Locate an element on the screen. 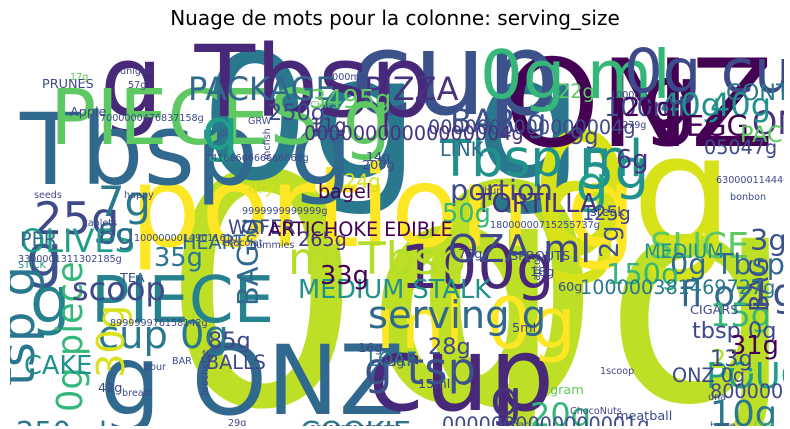 This screenshot has width=790, height=429. word-39: fl oz is located at coordinates (716, 294).